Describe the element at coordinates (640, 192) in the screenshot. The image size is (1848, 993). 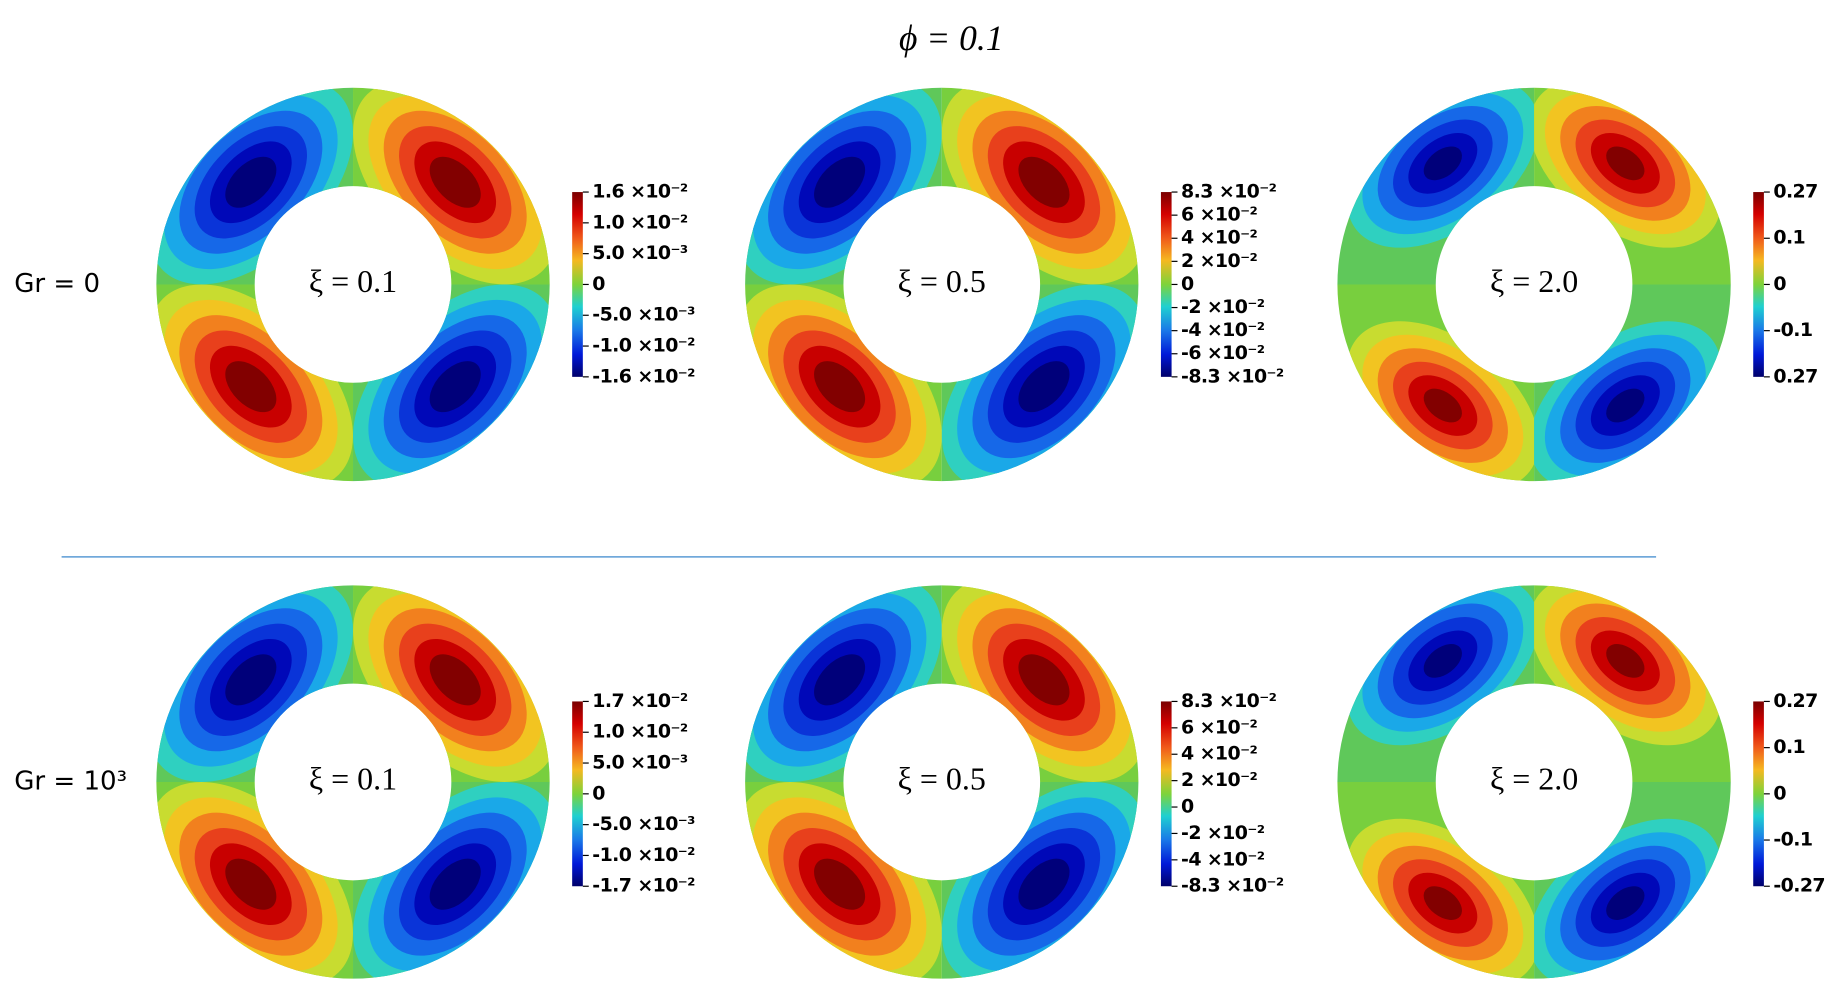
I see `colorbar-label: 1.6 ×10⁻²` at that location.